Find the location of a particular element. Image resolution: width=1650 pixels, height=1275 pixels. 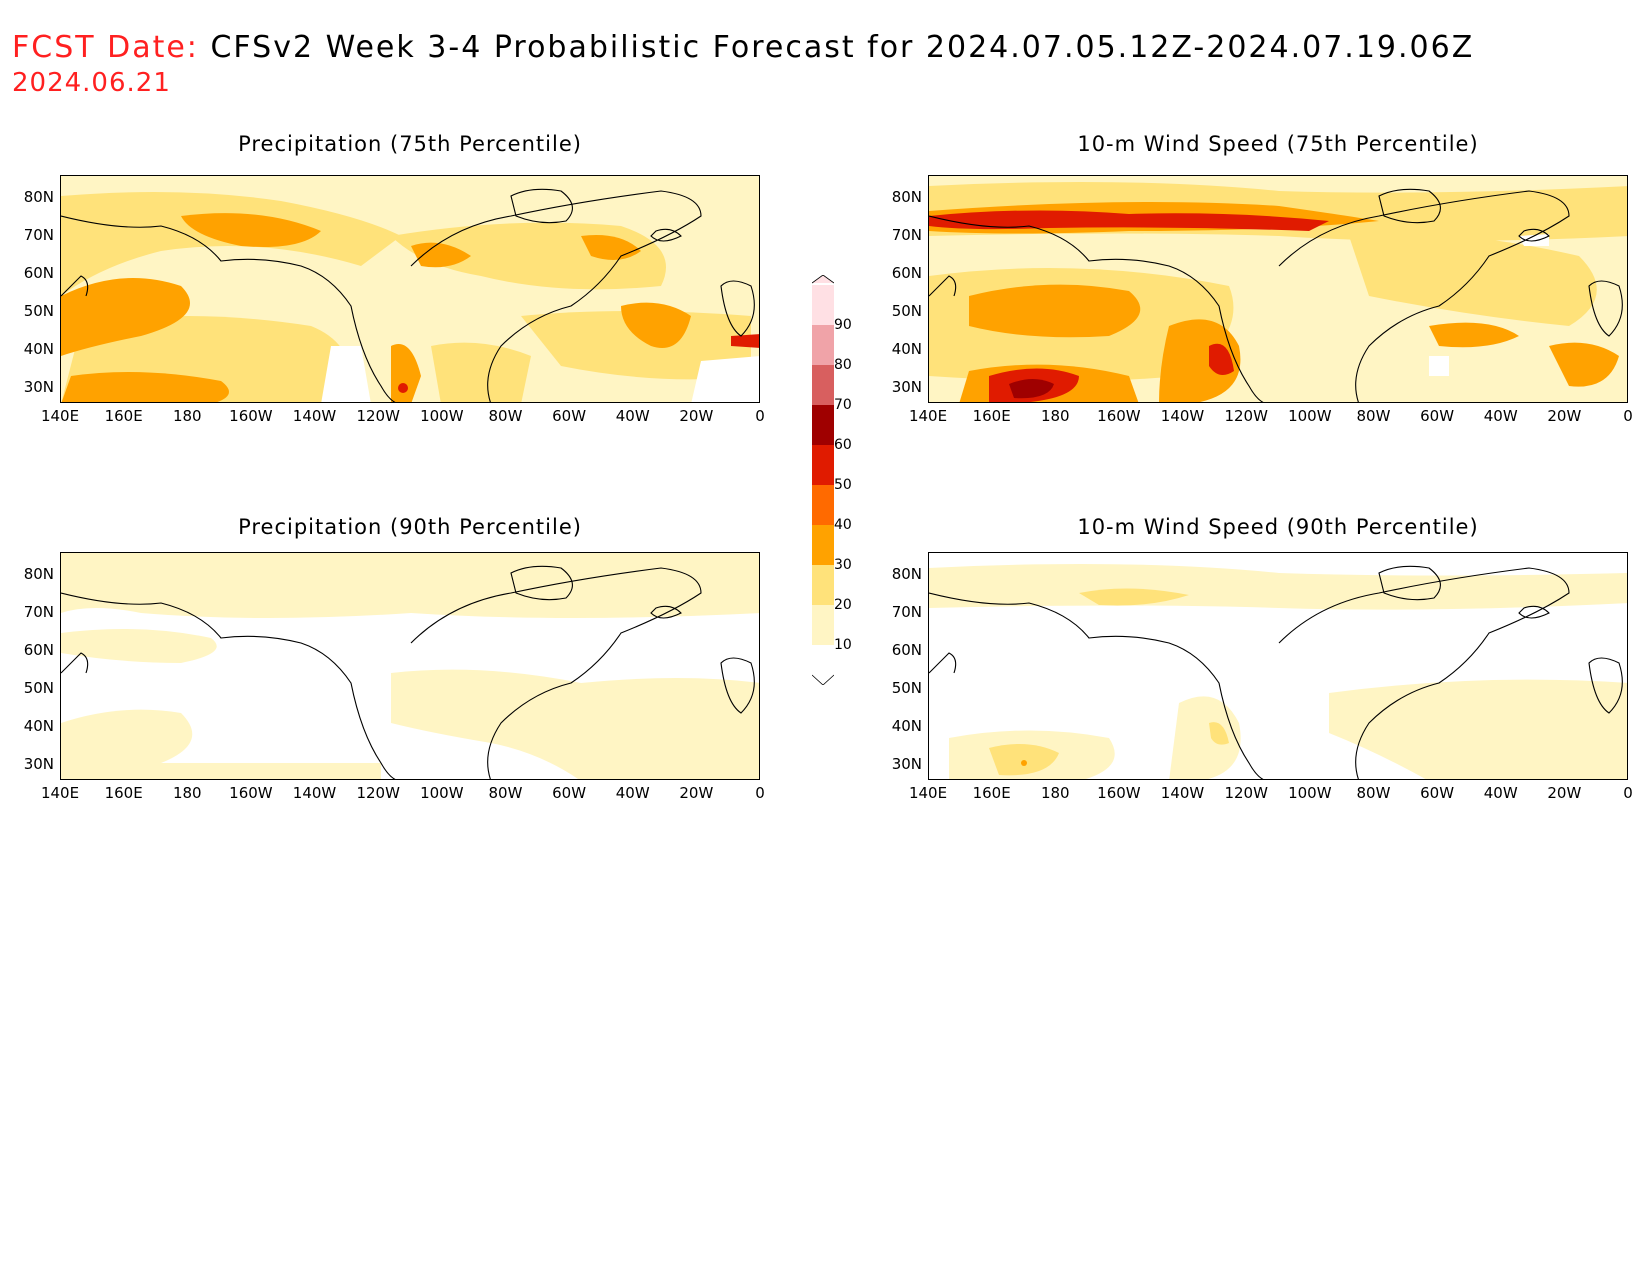

forecast-date: 2024.06.21 is located at coordinates (91, 83).